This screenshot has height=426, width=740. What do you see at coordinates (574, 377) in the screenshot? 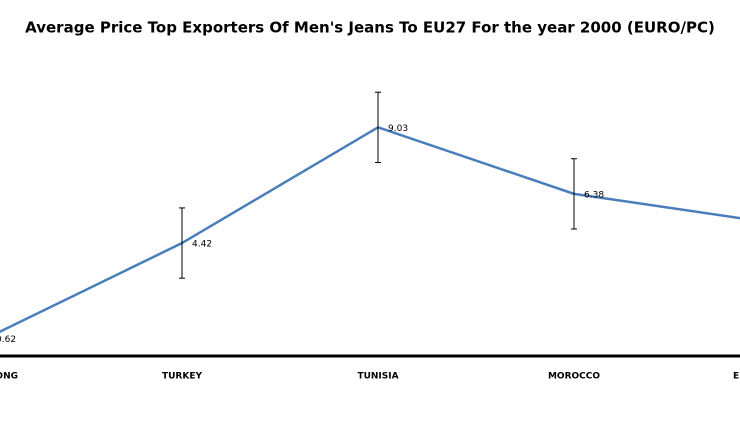
I see `x-tick-label: MOROCCO` at bounding box center [574, 377].